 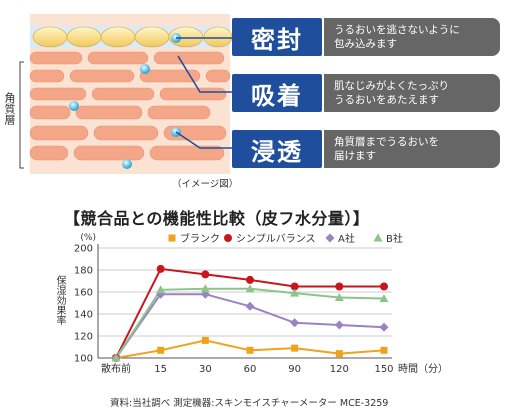 What do you see at coordinates (386, 142) in the screenshot?
I see `feature-desc-line: 角質層までうるおいを` at bounding box center [386, 142].